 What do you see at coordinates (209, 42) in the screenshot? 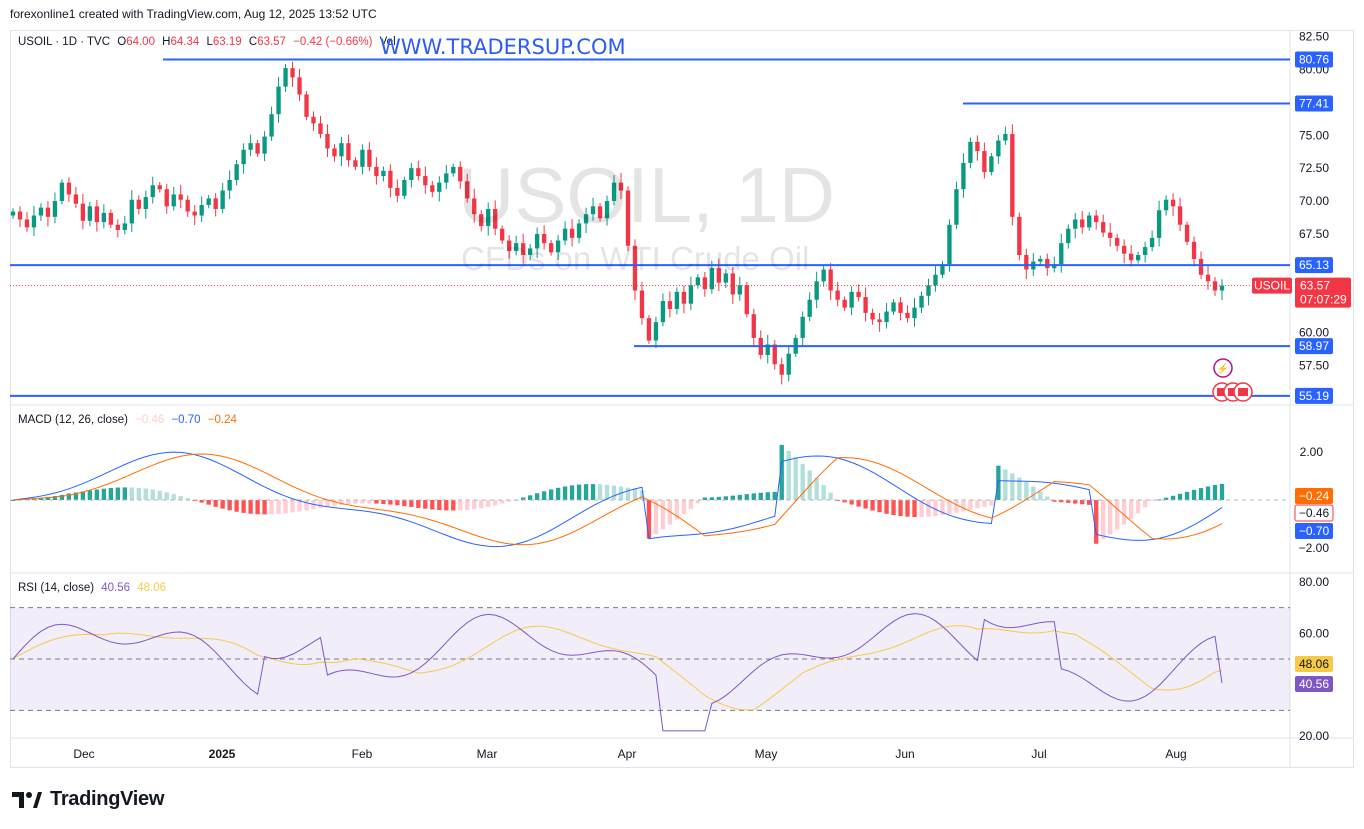
I see `low-label: L` at bounding box center [209, 42].